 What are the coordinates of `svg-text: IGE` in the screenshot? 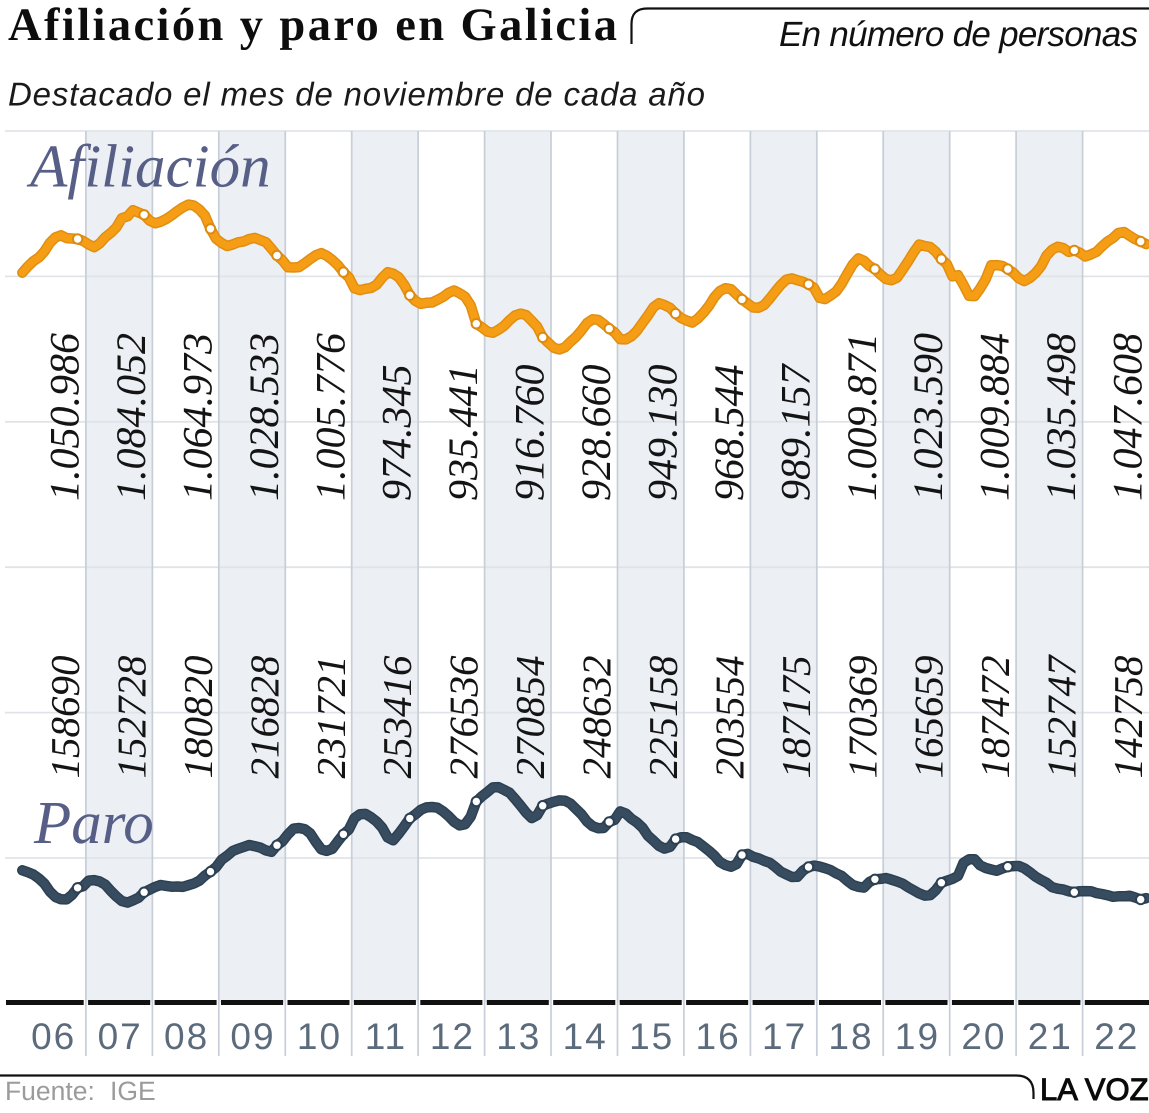 It's located at (133, 1091).